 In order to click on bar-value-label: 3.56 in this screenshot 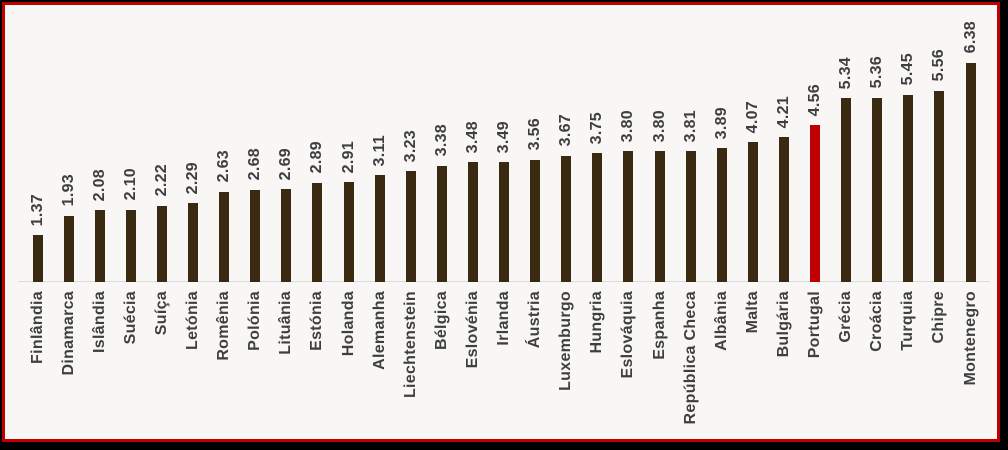, I will do `click(535, 134)`.